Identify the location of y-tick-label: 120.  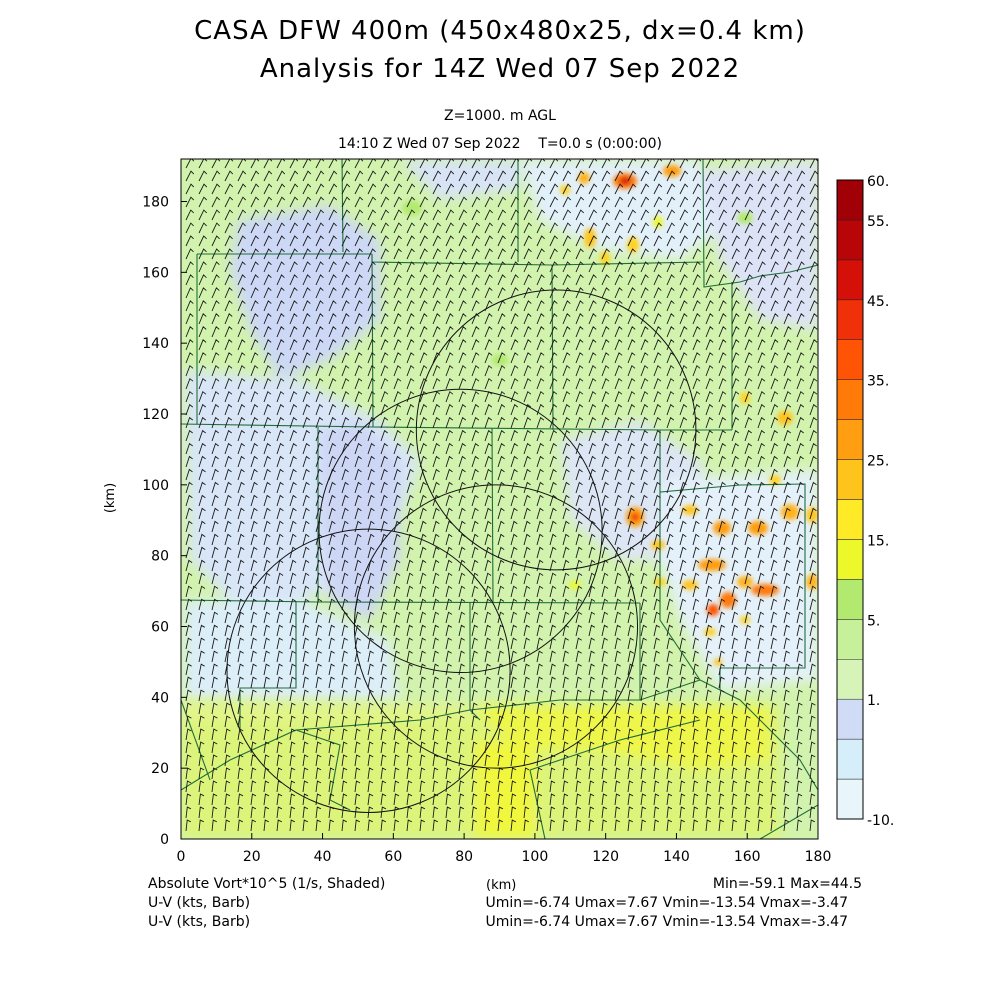
(155, 415).